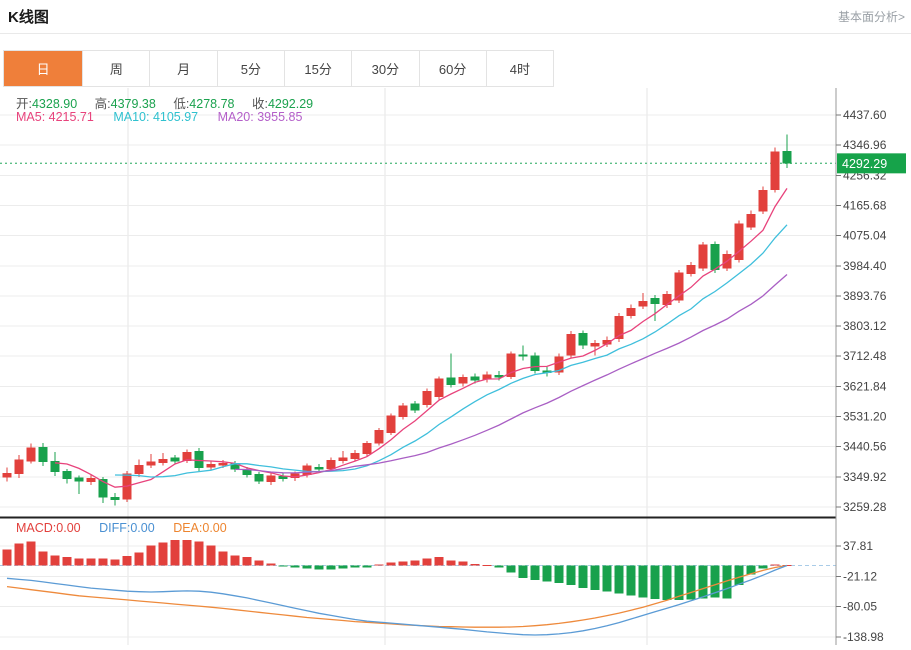 The width and height of the screenshot is (911, 650). I want to click on svg-text: 3803.12, so click(865, 326).